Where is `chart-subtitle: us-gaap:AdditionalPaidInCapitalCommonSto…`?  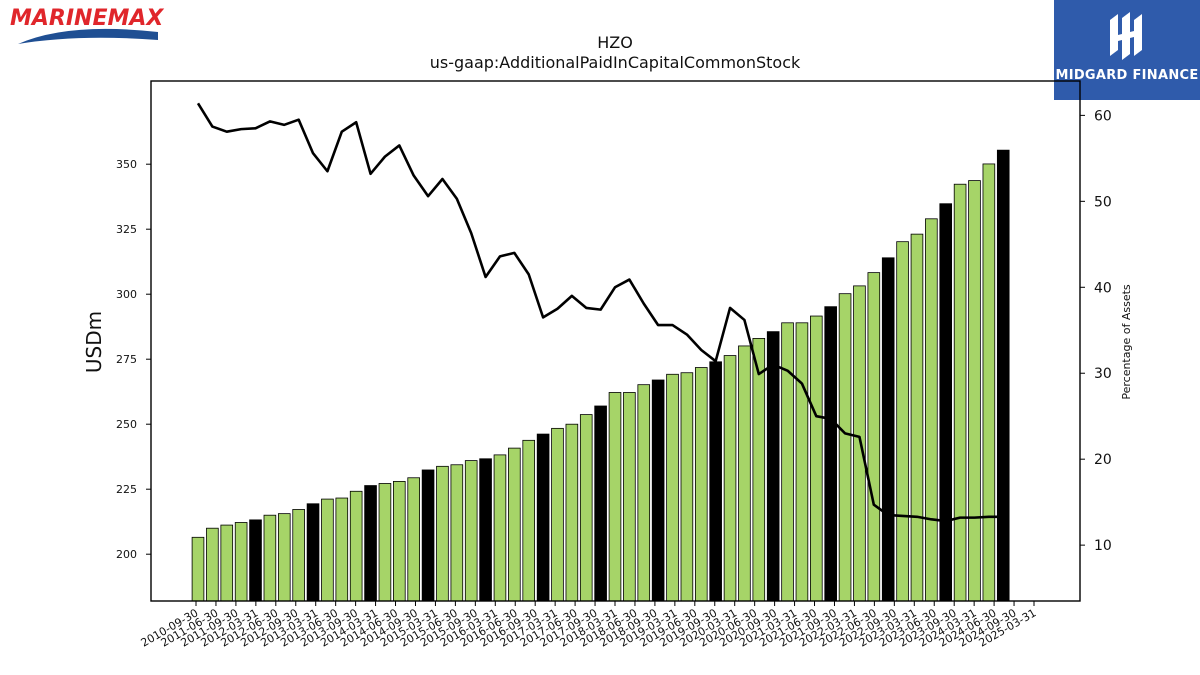
chart-subtitle: us-gaap:AdditionalPaidInCapitalCommonSto… is located at coordinates (615, 62).